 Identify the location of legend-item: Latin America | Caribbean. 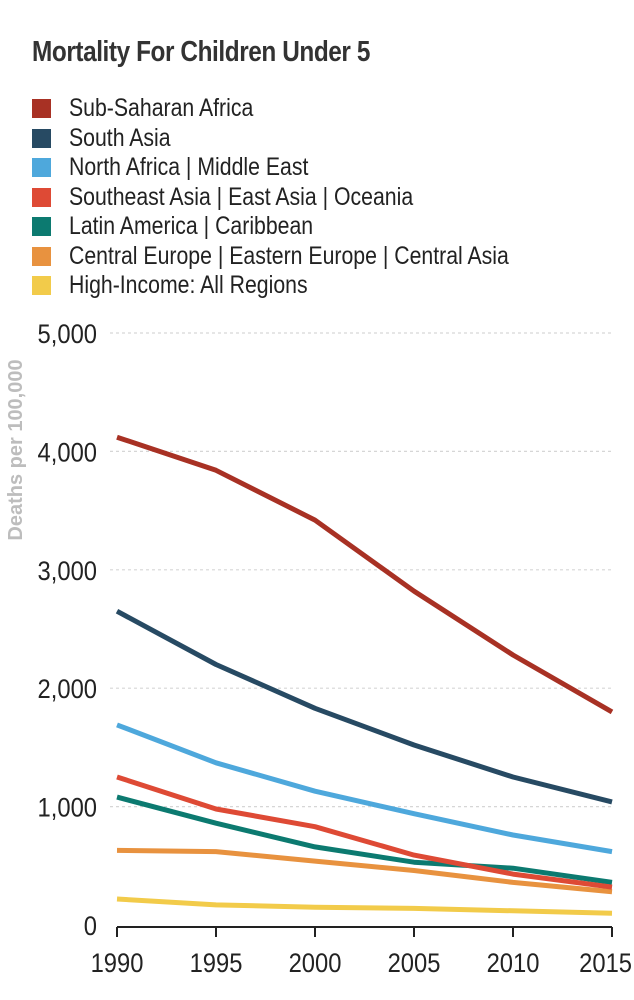
(309, 227).